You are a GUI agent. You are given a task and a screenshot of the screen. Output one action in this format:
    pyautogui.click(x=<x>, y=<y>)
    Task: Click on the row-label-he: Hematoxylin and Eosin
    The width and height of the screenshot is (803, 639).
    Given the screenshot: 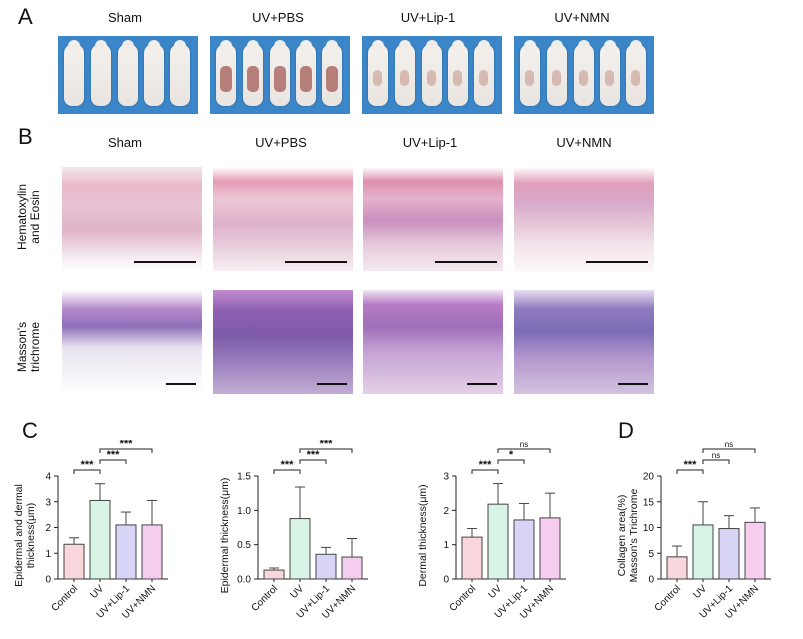 What is the action you would take?
    pyautogui.click(x=28, y=217)
    